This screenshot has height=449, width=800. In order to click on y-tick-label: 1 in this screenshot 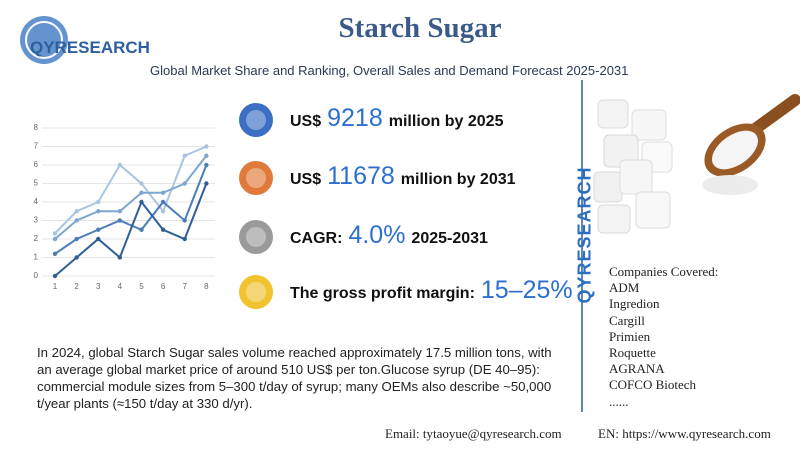, I will do `click(36, 257)`.